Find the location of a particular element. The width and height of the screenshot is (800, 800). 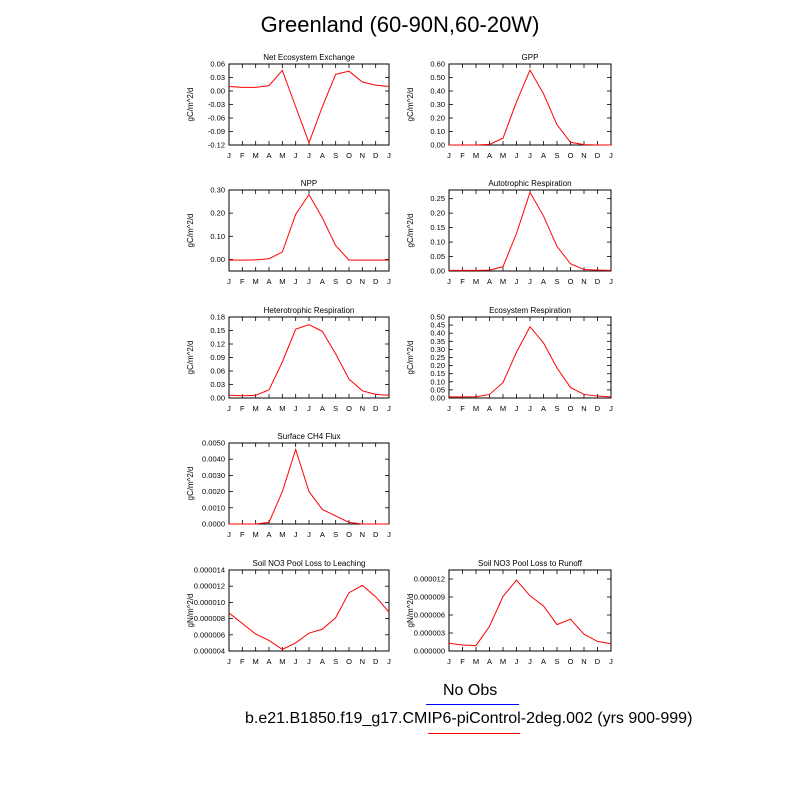

panel-title: Surface CH4 Flux is located at coordinates (308, 436).